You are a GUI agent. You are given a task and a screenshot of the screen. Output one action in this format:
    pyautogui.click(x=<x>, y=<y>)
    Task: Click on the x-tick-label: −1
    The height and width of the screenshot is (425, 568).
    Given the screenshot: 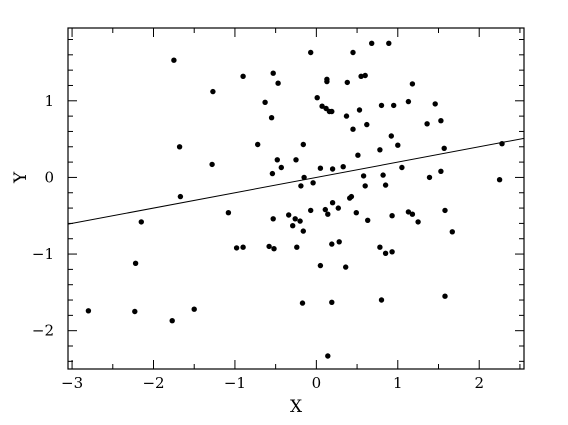 What is the action you would take?
    pyautogui.click(x=235, y=383)
    